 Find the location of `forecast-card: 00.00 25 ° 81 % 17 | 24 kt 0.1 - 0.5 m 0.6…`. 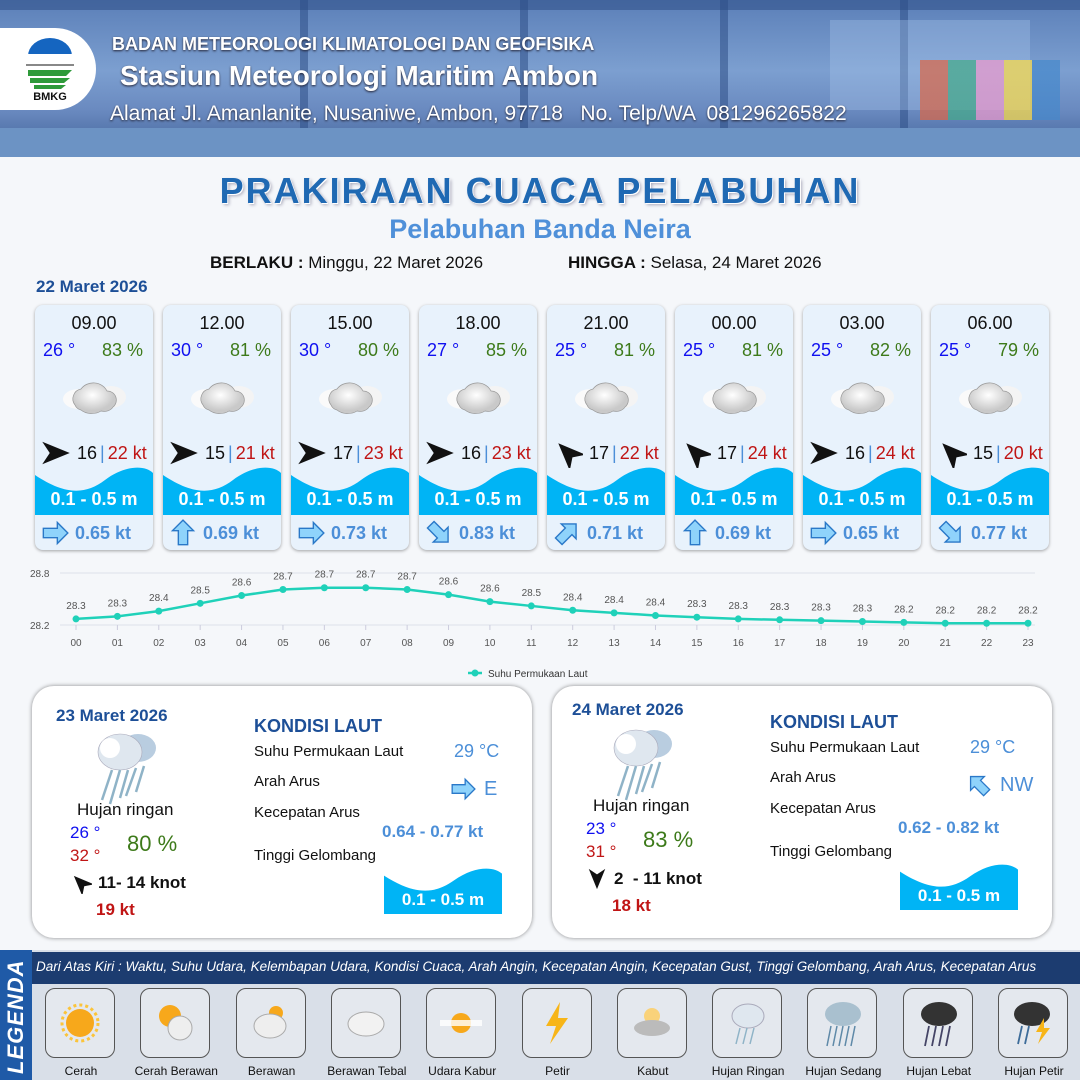

forecast-card: 00.00 25 ° 81 % 17 | 24 kt 0.1 - 0.5 m 0.6… is located at coordinates (734, 427).